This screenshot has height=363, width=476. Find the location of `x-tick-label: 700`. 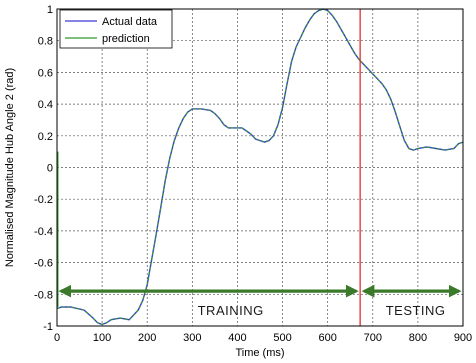

x-tick-label: 700 is located at coordinates (373, 338).